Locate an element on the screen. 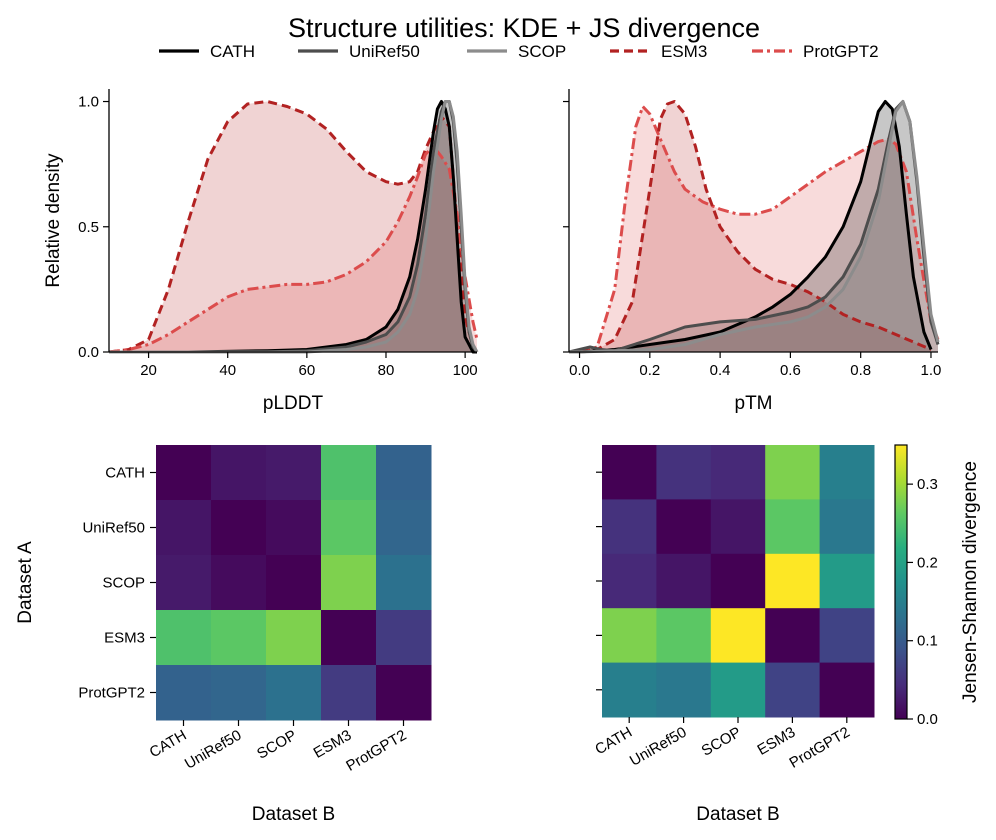 This screenshot has height=840, width=996. y-tick-label: 1.0 is located at coordinates (88, 102).